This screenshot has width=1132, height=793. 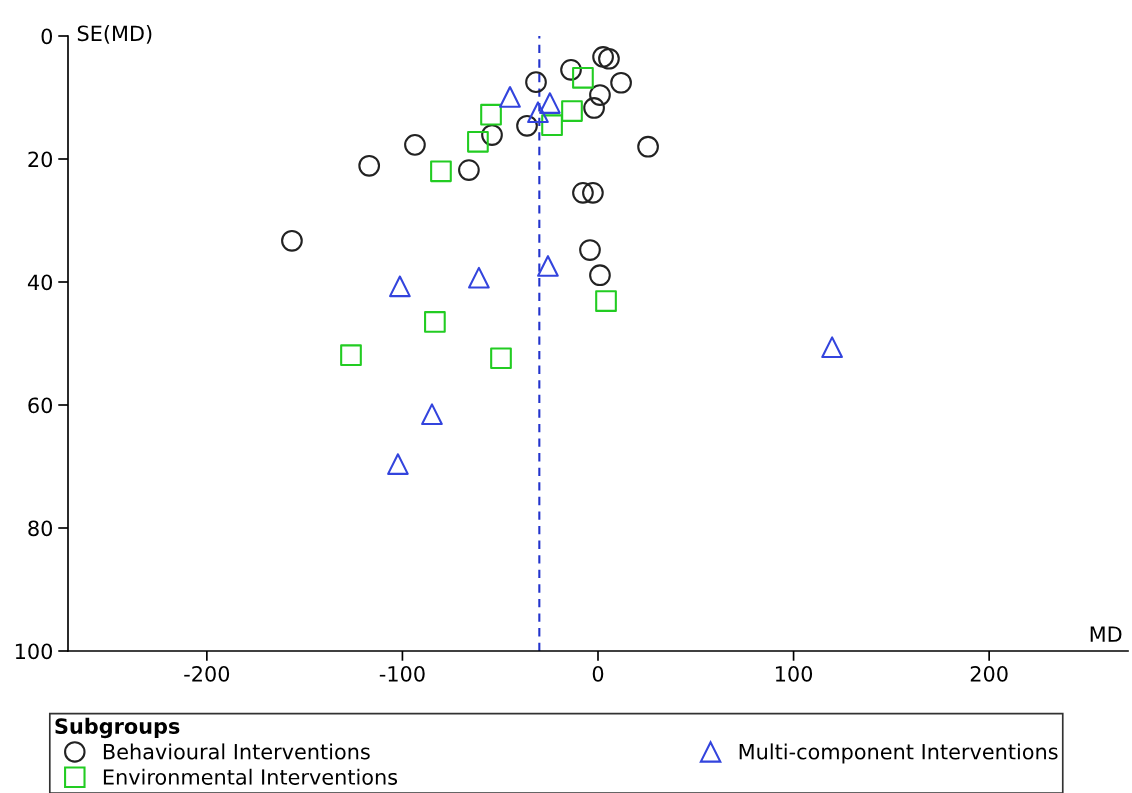 I want to click on x-tick-label: 100, so click(x=794, y=673).